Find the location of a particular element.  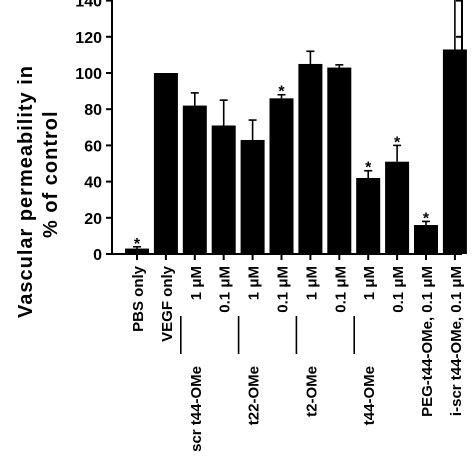

group-label: scr t44-OMe is located at coordinates (196, 409).